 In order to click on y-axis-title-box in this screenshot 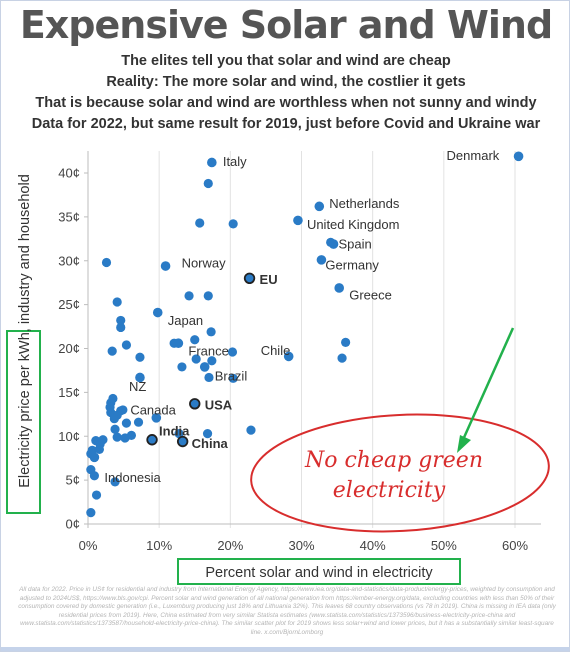, I will do `click(23, 422)`.